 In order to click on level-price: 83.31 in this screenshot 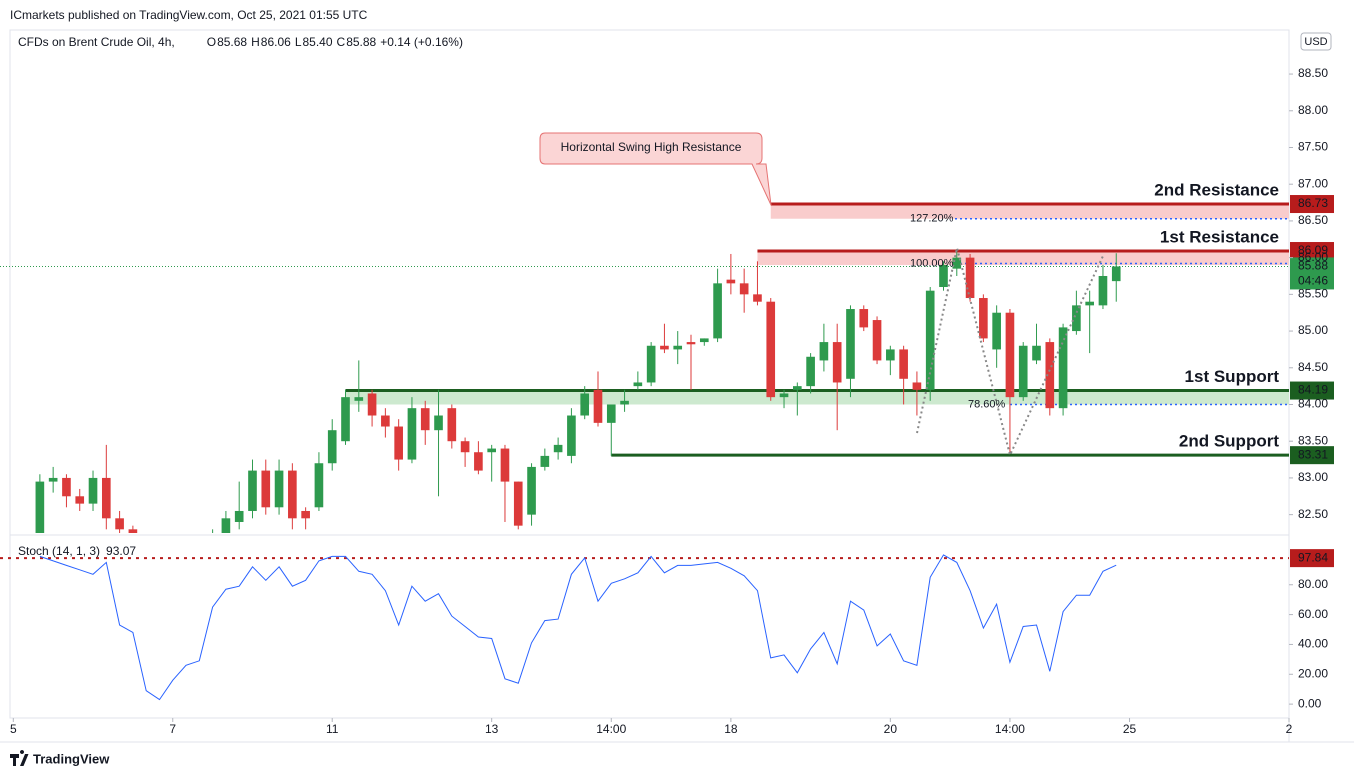, I will do `click(1313, 454)`.